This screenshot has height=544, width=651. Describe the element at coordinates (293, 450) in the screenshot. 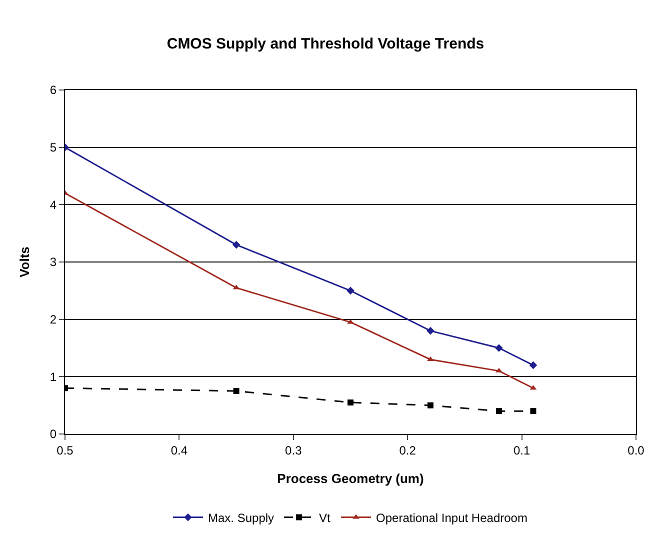

I see `x-tick-label: 0.3` at that location.